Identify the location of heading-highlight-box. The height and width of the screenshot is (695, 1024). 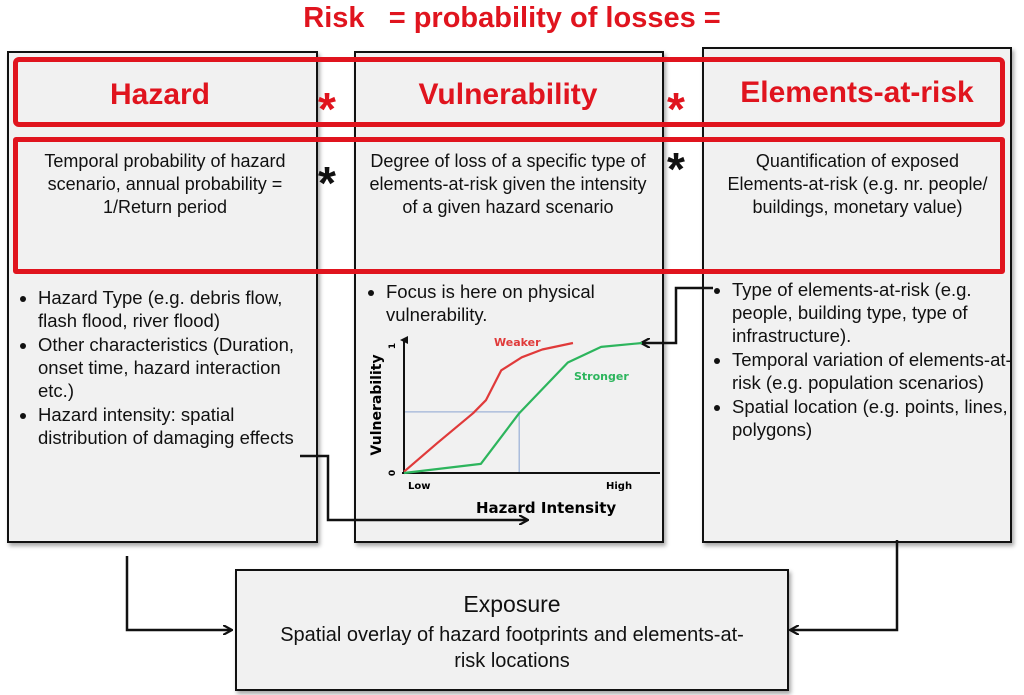
(509, 92).